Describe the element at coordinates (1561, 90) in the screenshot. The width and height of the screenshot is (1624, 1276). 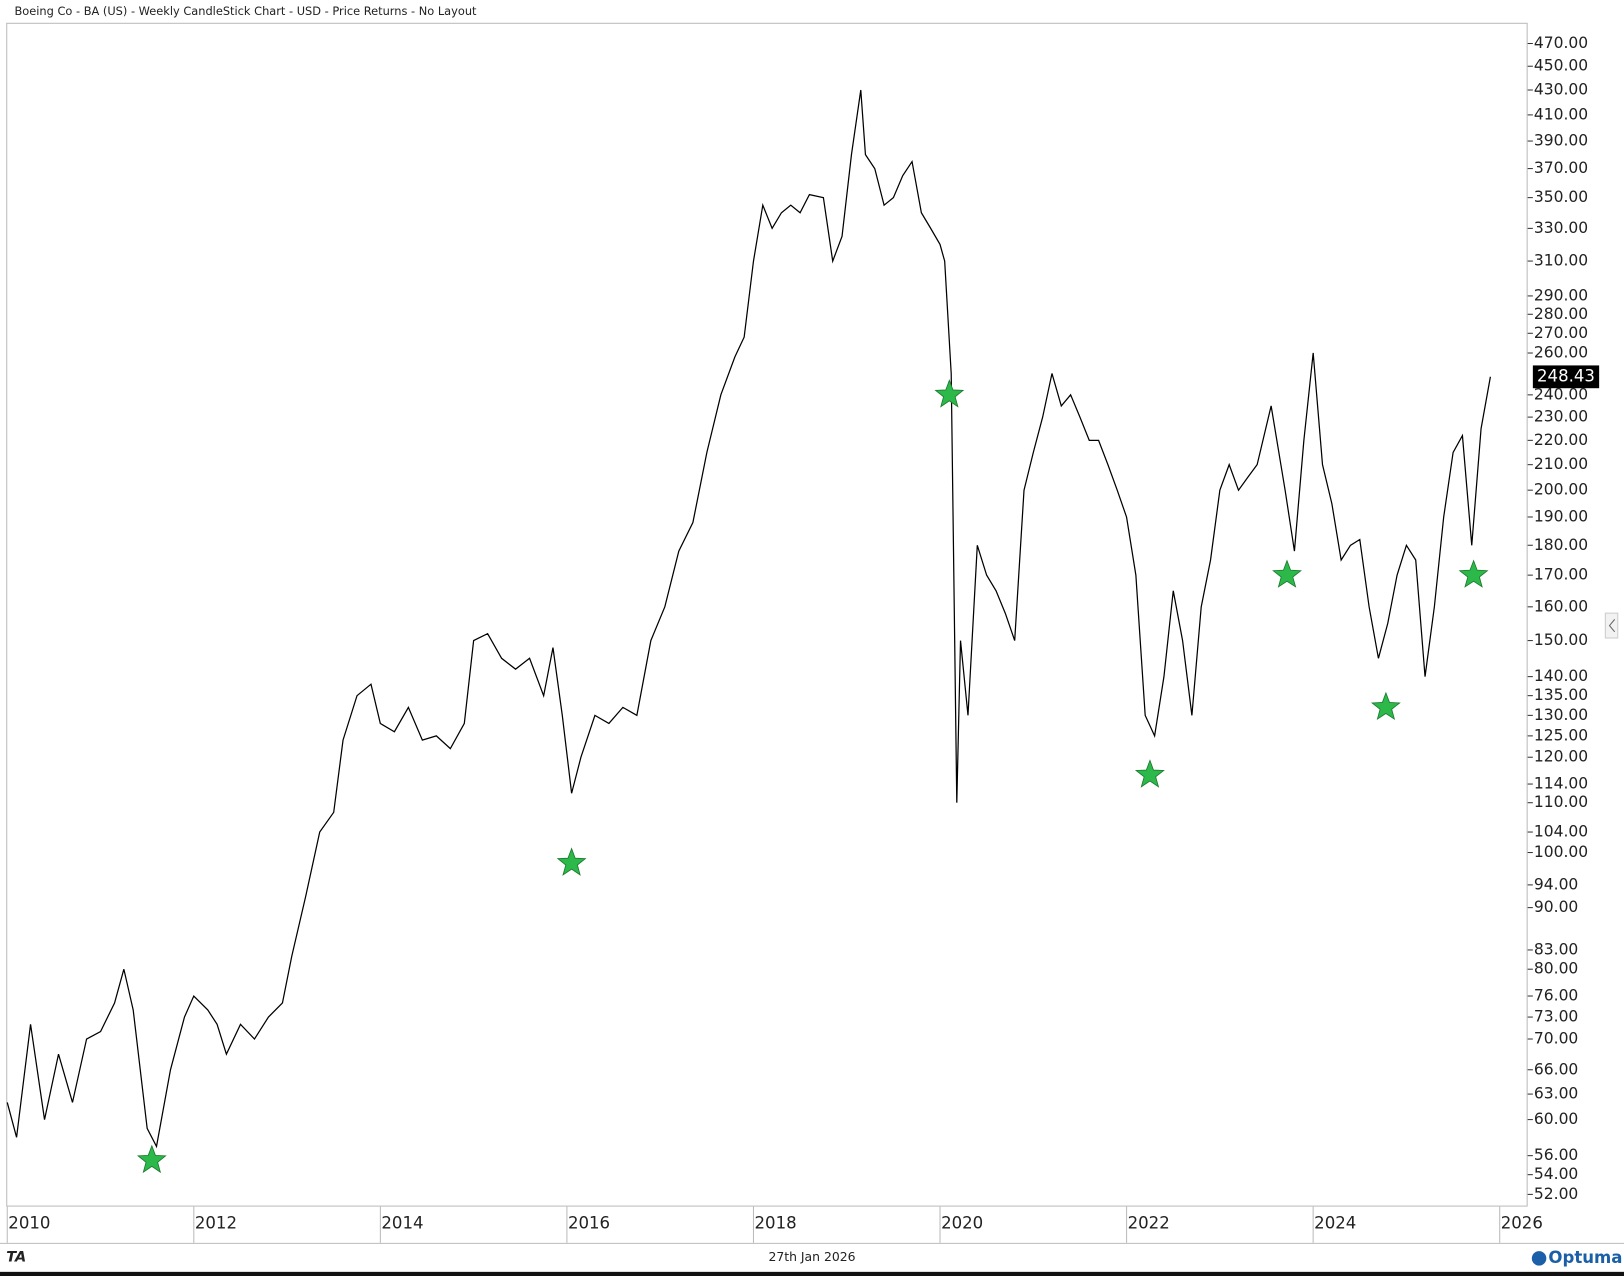
I see `y-tick-label: 430.00` at that location.